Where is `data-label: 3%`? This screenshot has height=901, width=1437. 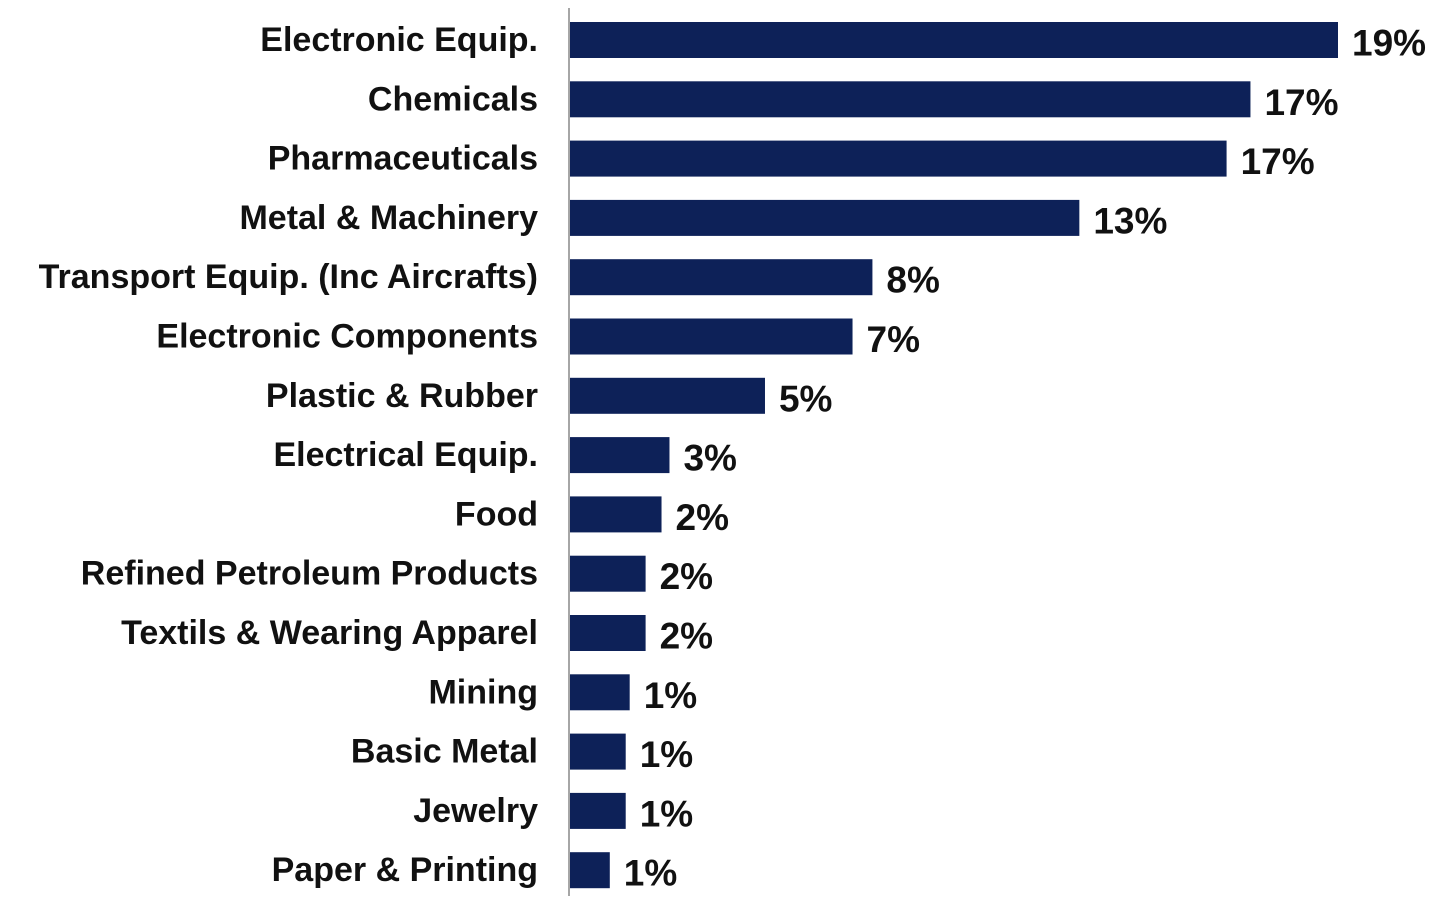
data-label: 3% is located at coordinates (709, 458).